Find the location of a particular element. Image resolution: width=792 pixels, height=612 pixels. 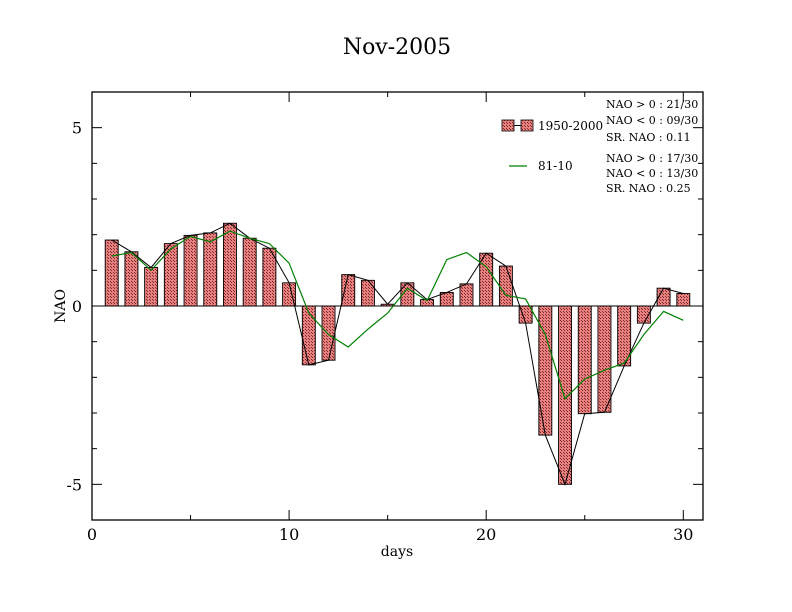

stat-pos: NAO > 0 : 17/30 is located at coordinates (652, 158).